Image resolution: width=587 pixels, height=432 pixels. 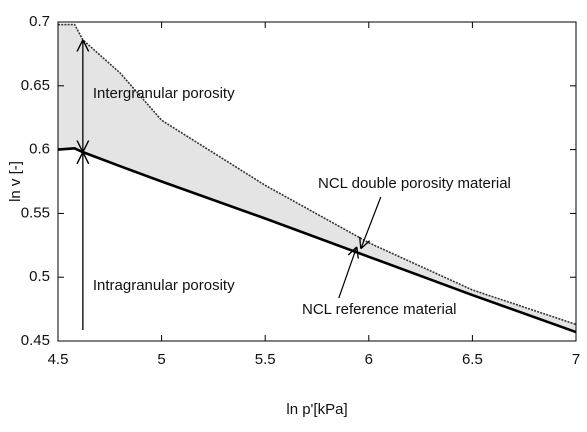 I want to click on y-tick-label: 0.7, so click(x=39, y=21).